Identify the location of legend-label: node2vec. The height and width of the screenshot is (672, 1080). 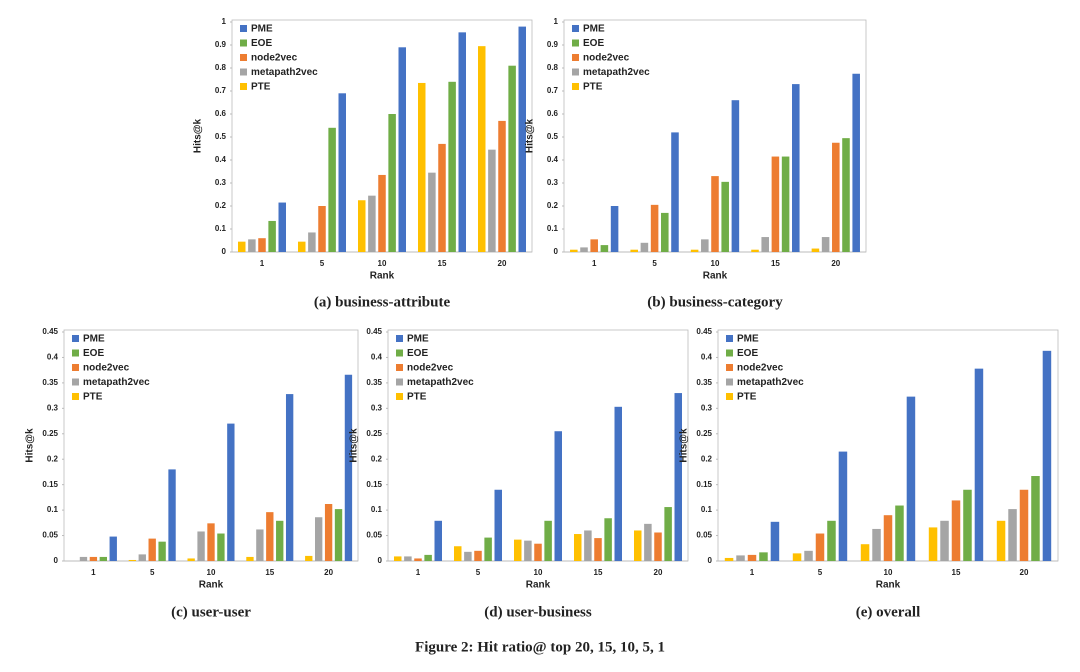
(274, 58).